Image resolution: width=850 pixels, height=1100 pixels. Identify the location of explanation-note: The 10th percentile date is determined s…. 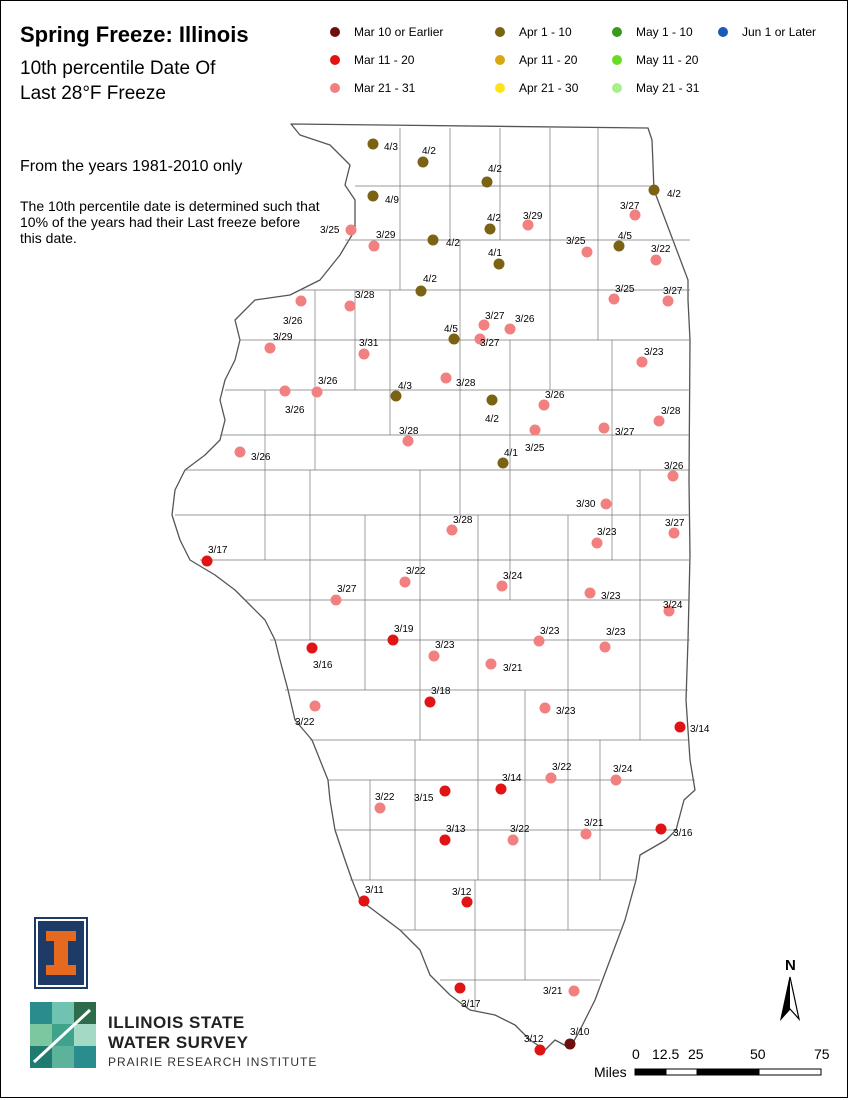
(170, 222).